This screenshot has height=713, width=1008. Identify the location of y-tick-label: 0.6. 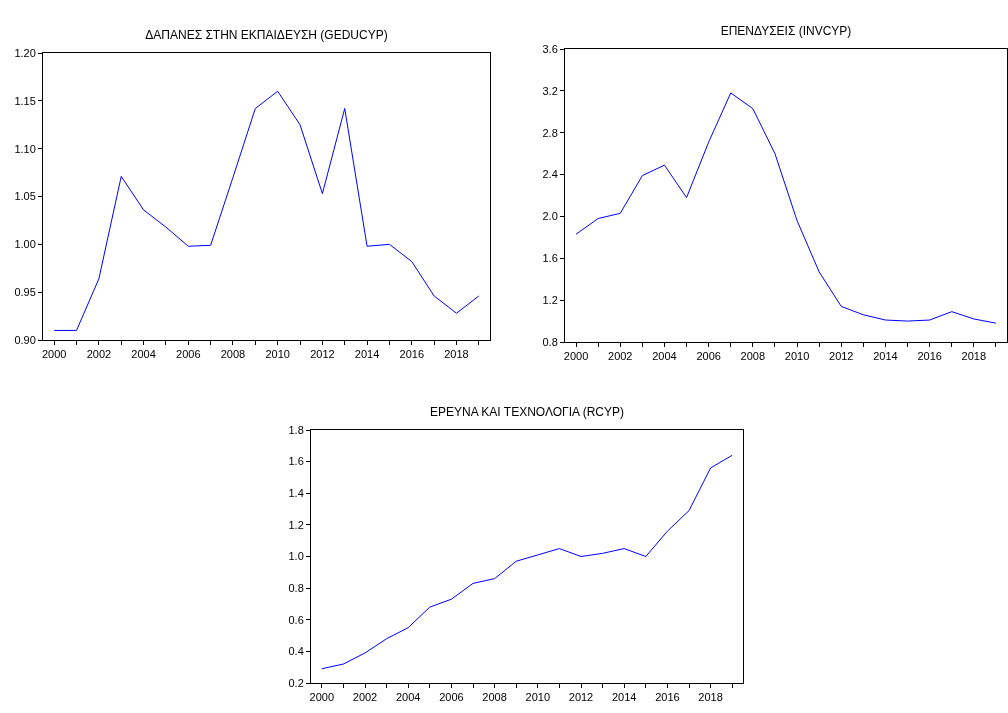
(296, 619).